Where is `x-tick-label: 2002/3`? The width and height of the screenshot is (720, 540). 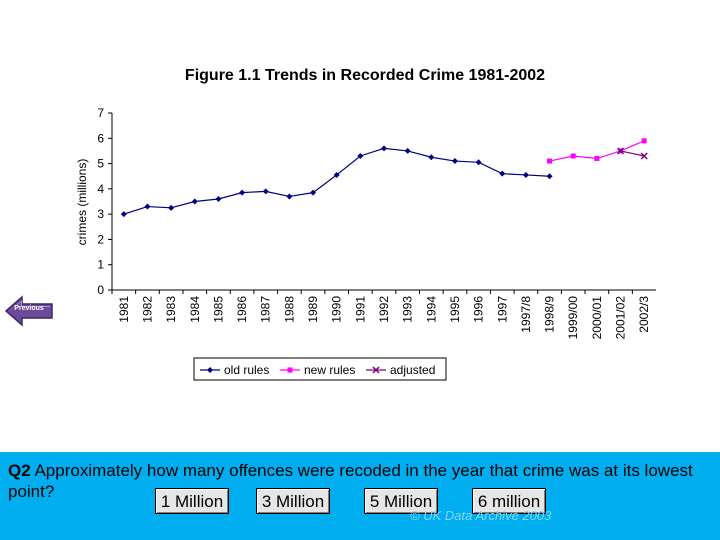
x-tick-label: 2002/3 is located at coordinates (644, 314).